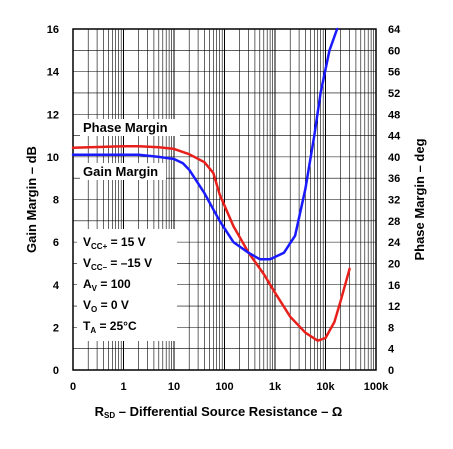  I want to click on y-right-tick-label: 32, so click(394, 201).